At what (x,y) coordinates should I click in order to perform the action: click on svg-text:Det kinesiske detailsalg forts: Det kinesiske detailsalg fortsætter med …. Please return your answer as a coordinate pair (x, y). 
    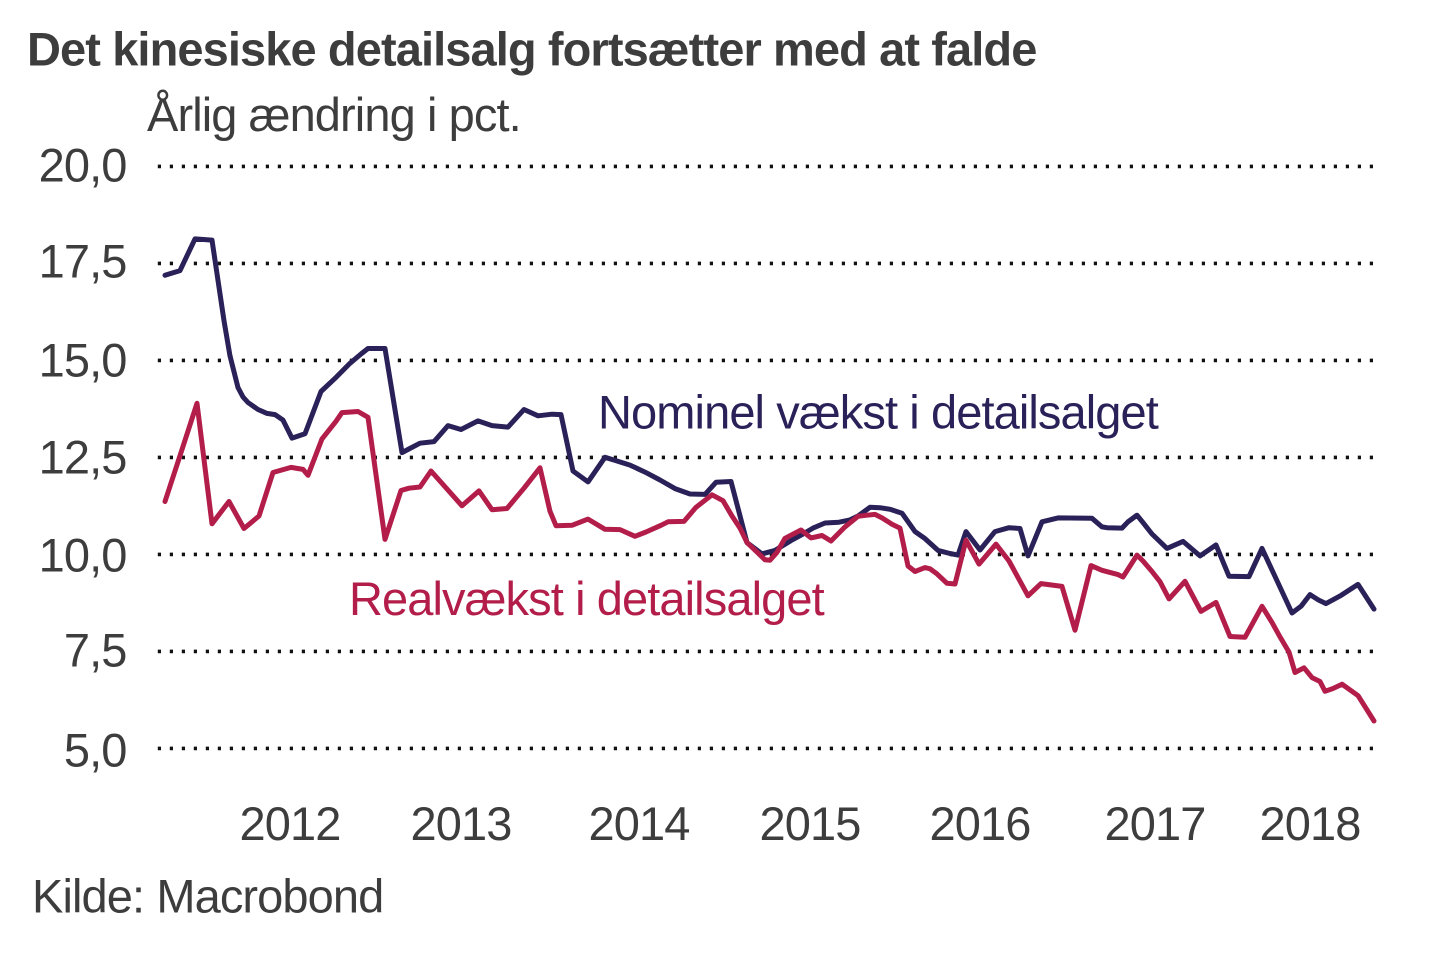
    Looking at the image, I should click on (531, 49).